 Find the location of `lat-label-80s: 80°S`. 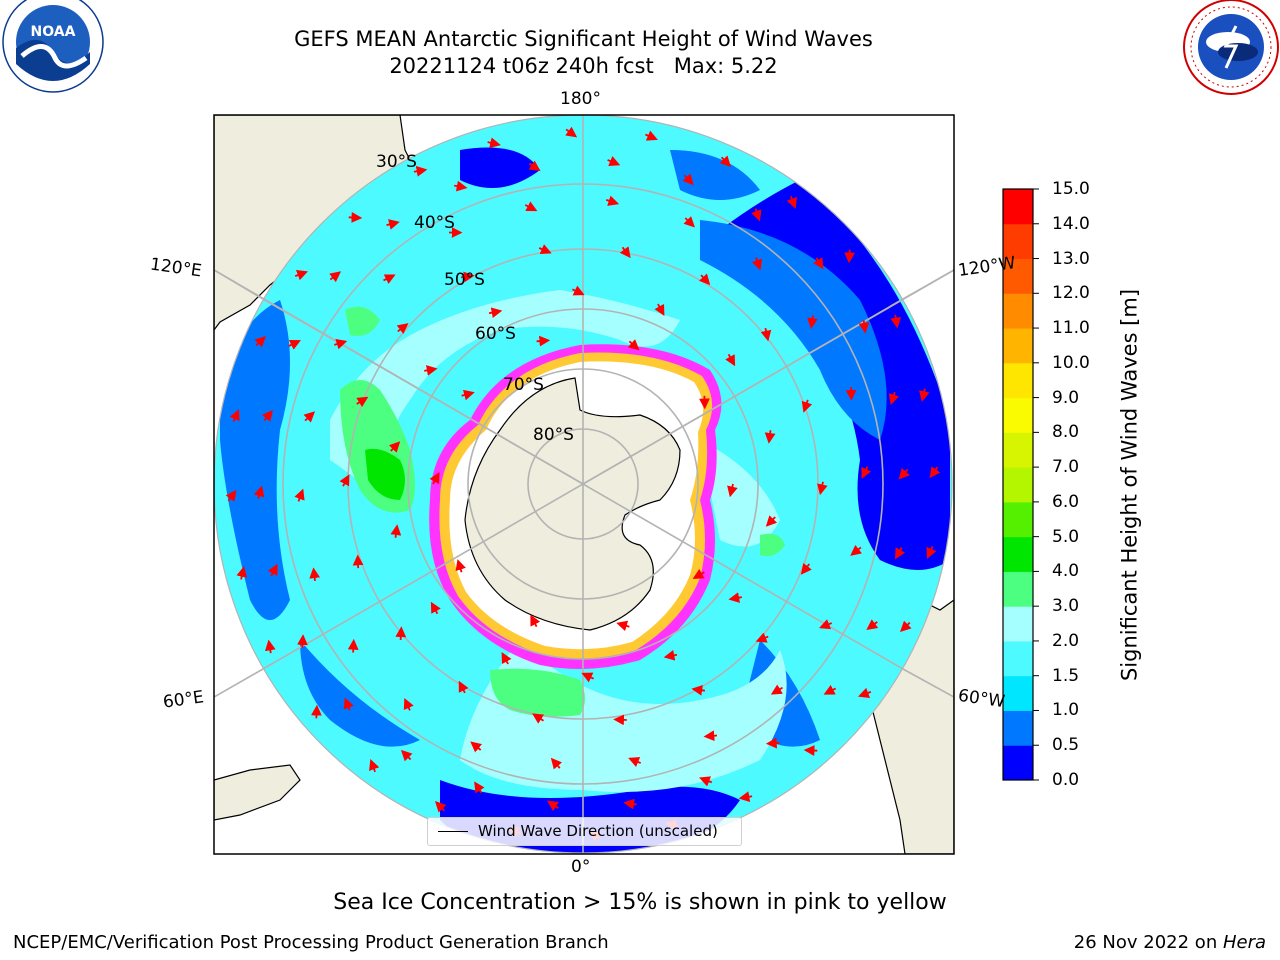

lat-label-80s: 80°S is located at coordinates (553, 435).